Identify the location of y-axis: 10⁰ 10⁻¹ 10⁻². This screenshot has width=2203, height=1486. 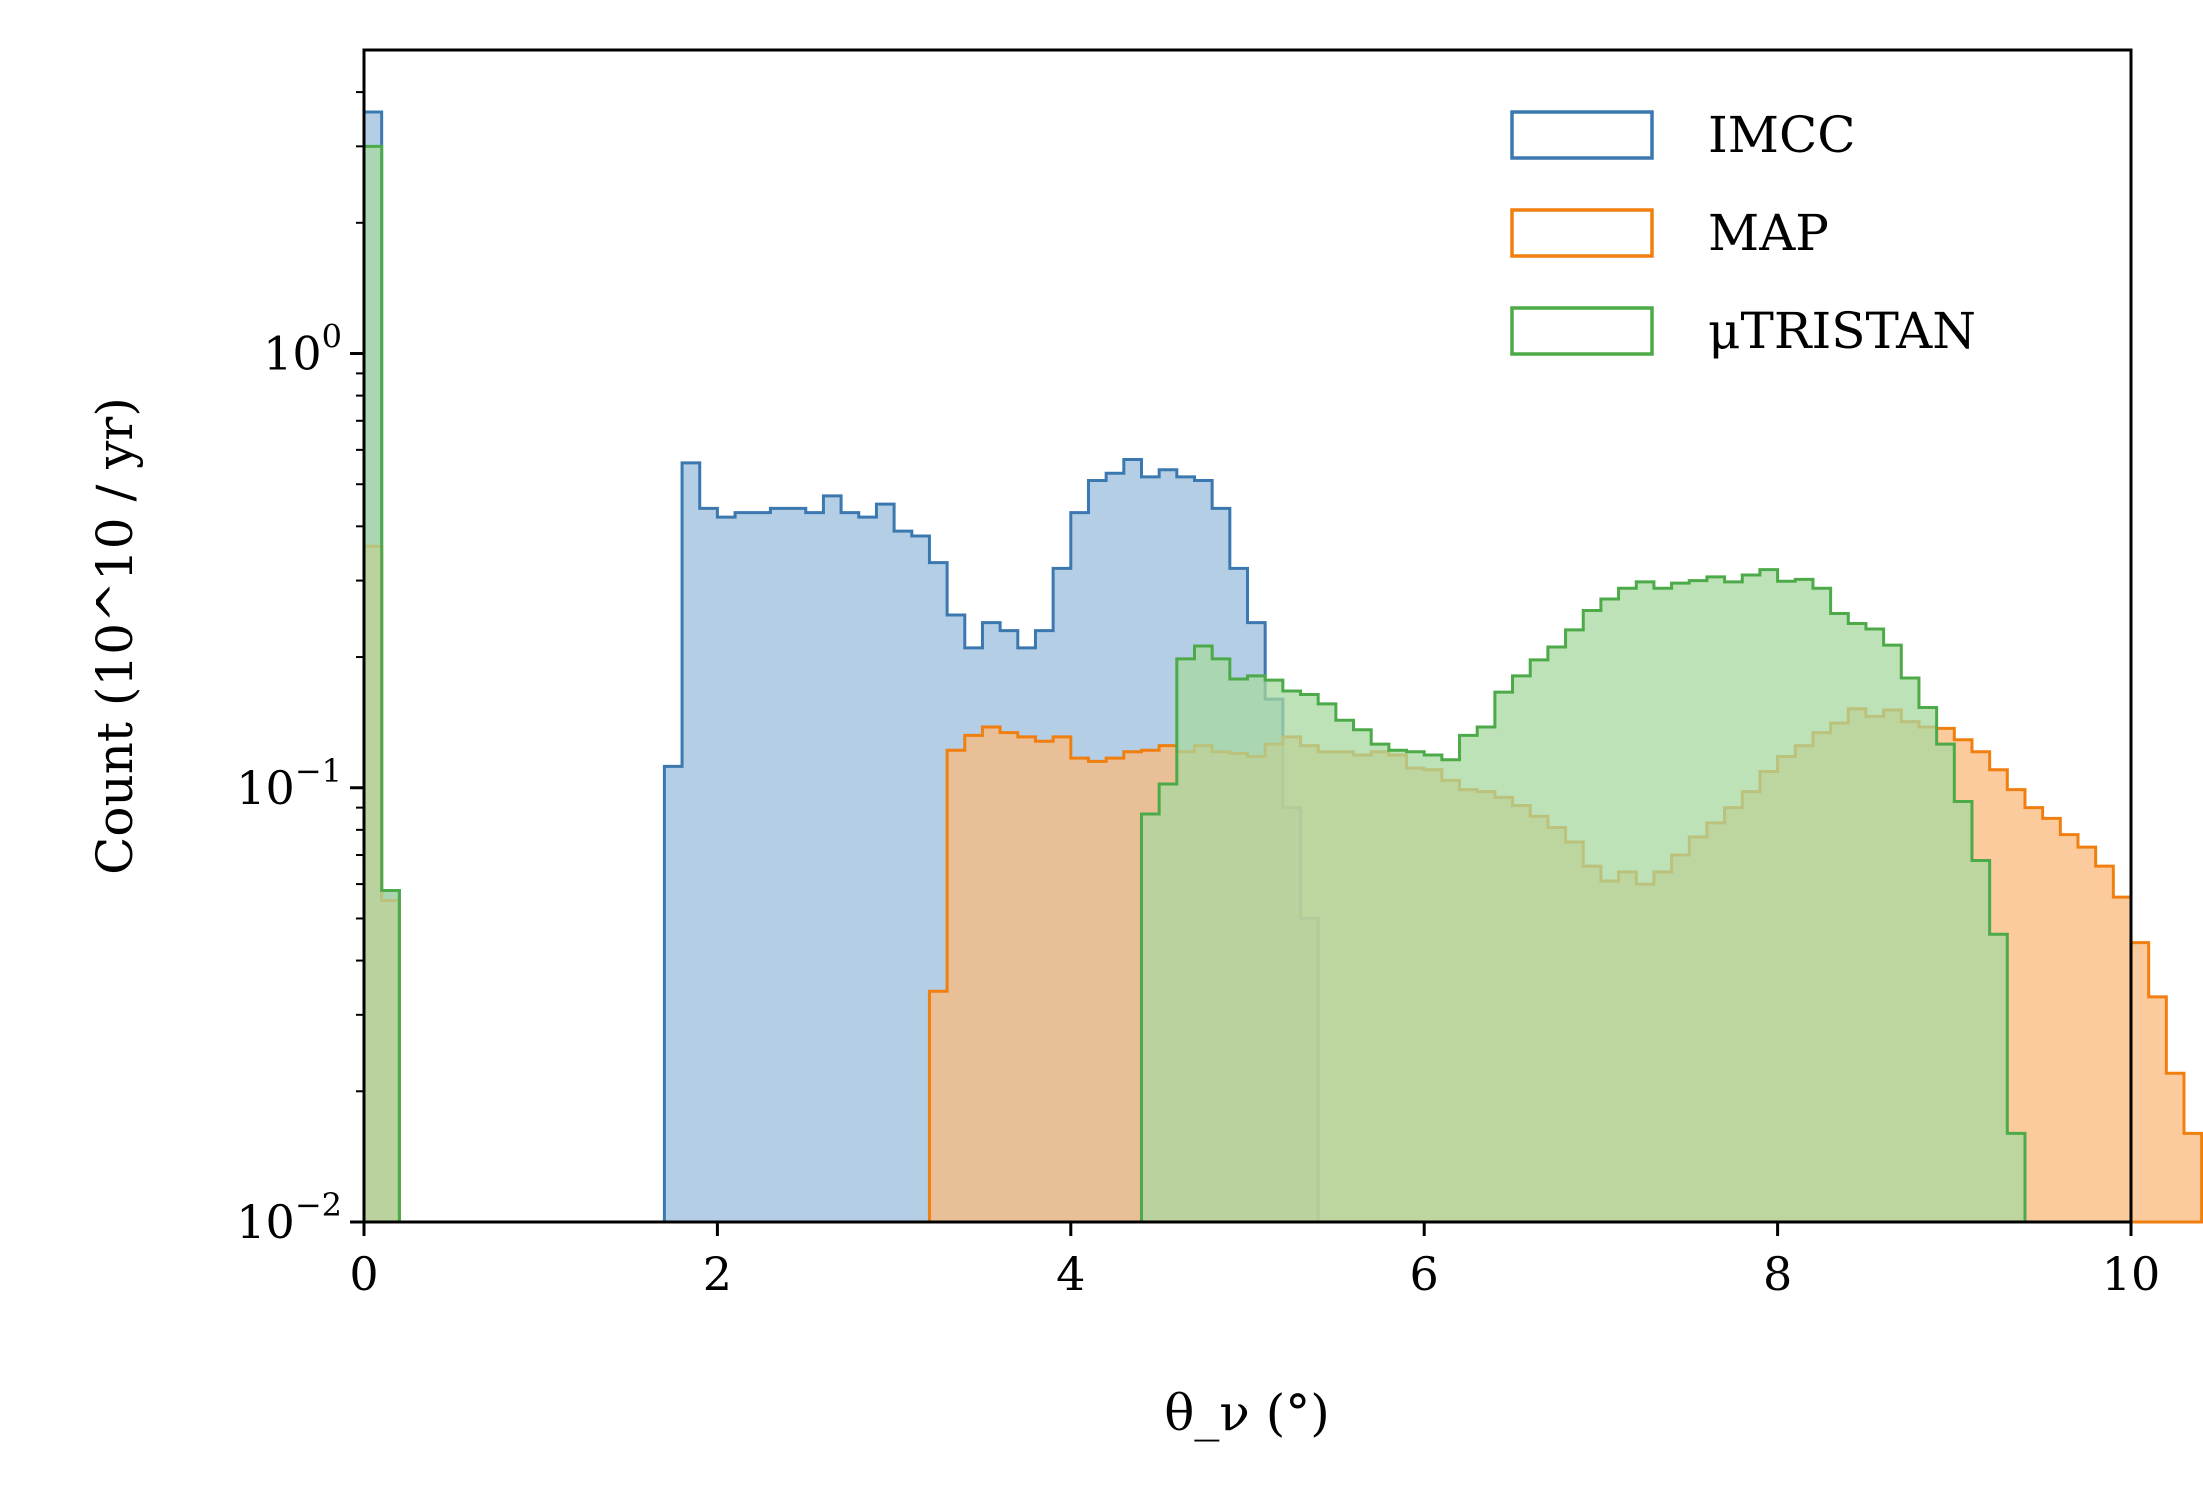
(300, 670).